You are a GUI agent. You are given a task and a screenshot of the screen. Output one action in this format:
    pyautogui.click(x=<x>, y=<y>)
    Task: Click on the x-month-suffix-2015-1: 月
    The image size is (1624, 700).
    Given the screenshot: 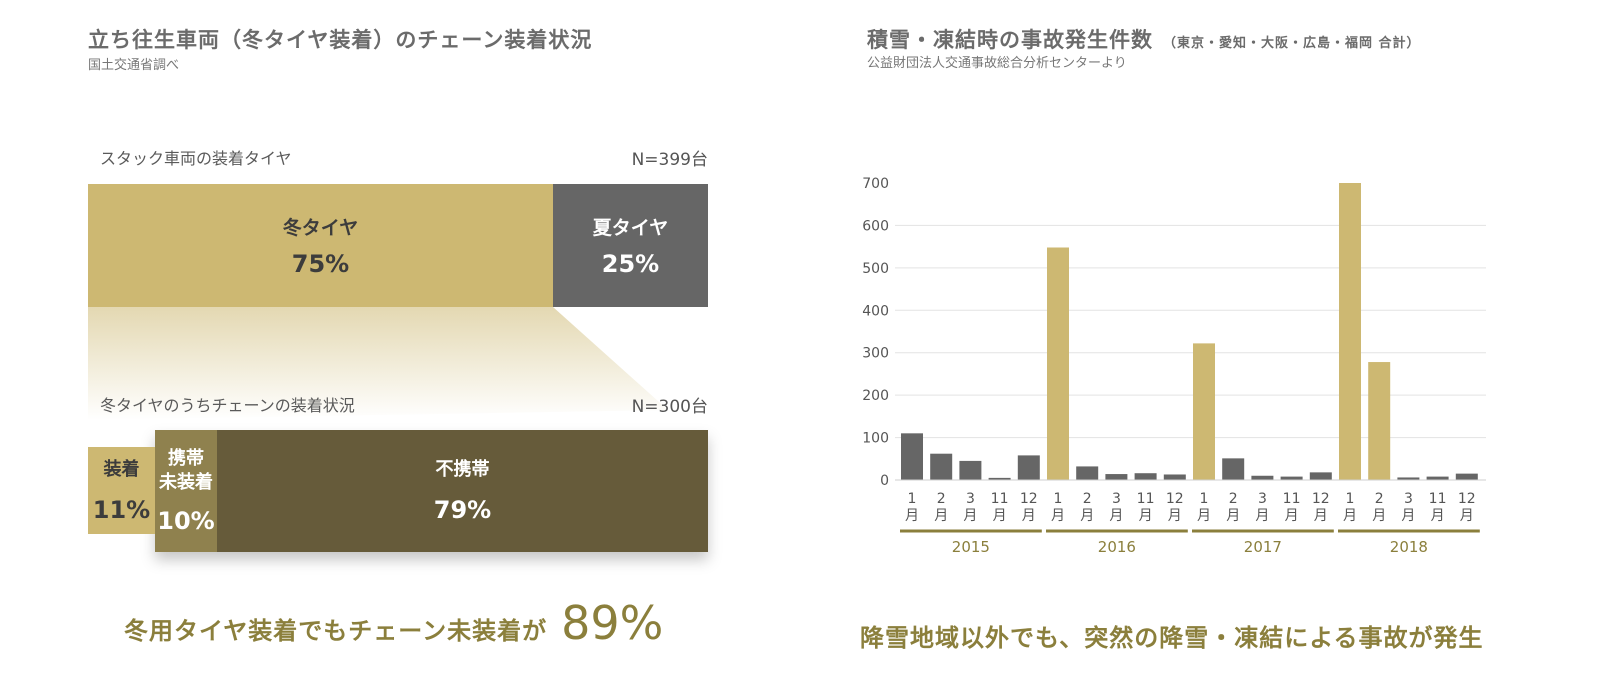 What is the action you would take?
    pyautogui.click(x=912, y=516)
    